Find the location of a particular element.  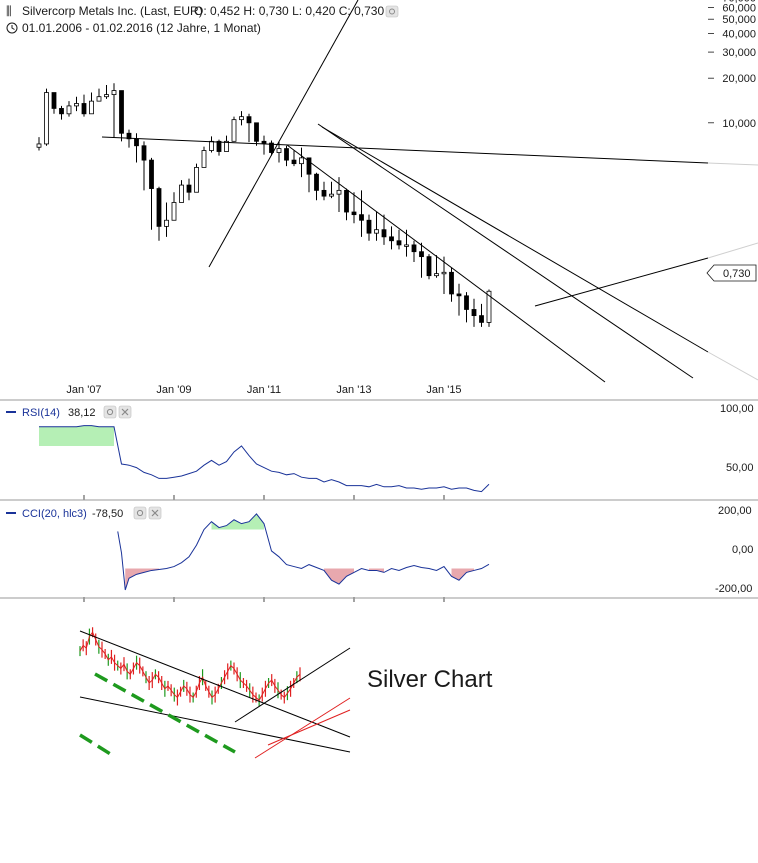

price-tick-label: 10,000 is located at coordinates (739, 124).